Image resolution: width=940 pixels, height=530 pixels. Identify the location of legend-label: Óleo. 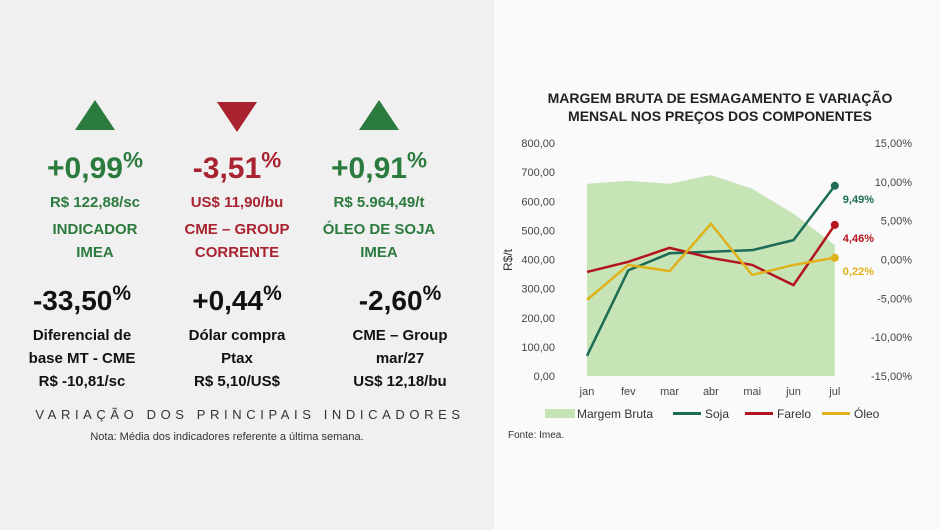
(867, 413).